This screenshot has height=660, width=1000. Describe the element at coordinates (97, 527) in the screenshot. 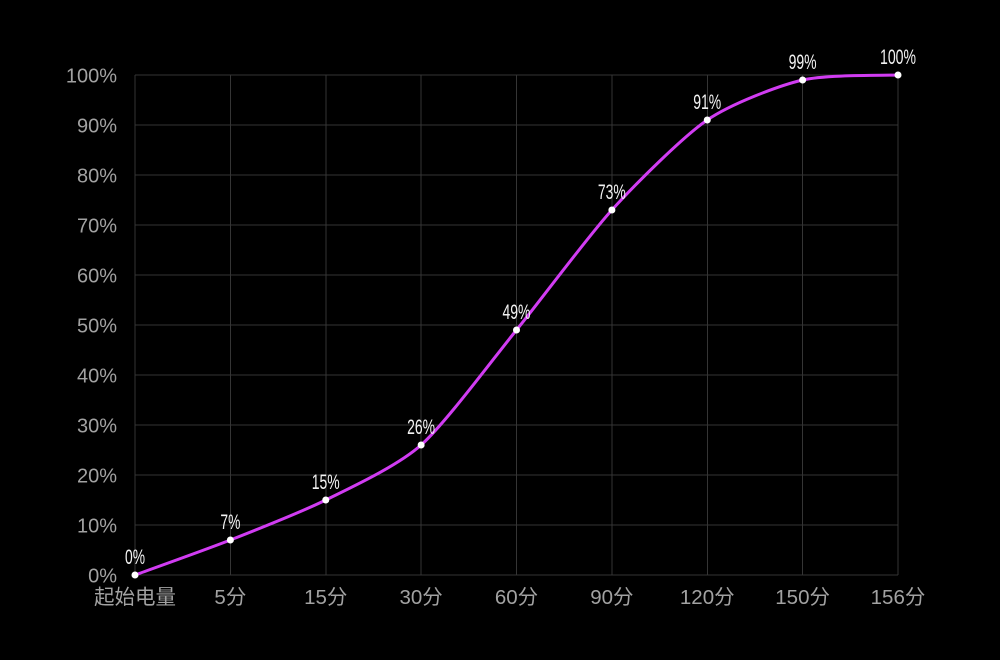

I see `y-tick-label: 10%` at that location.